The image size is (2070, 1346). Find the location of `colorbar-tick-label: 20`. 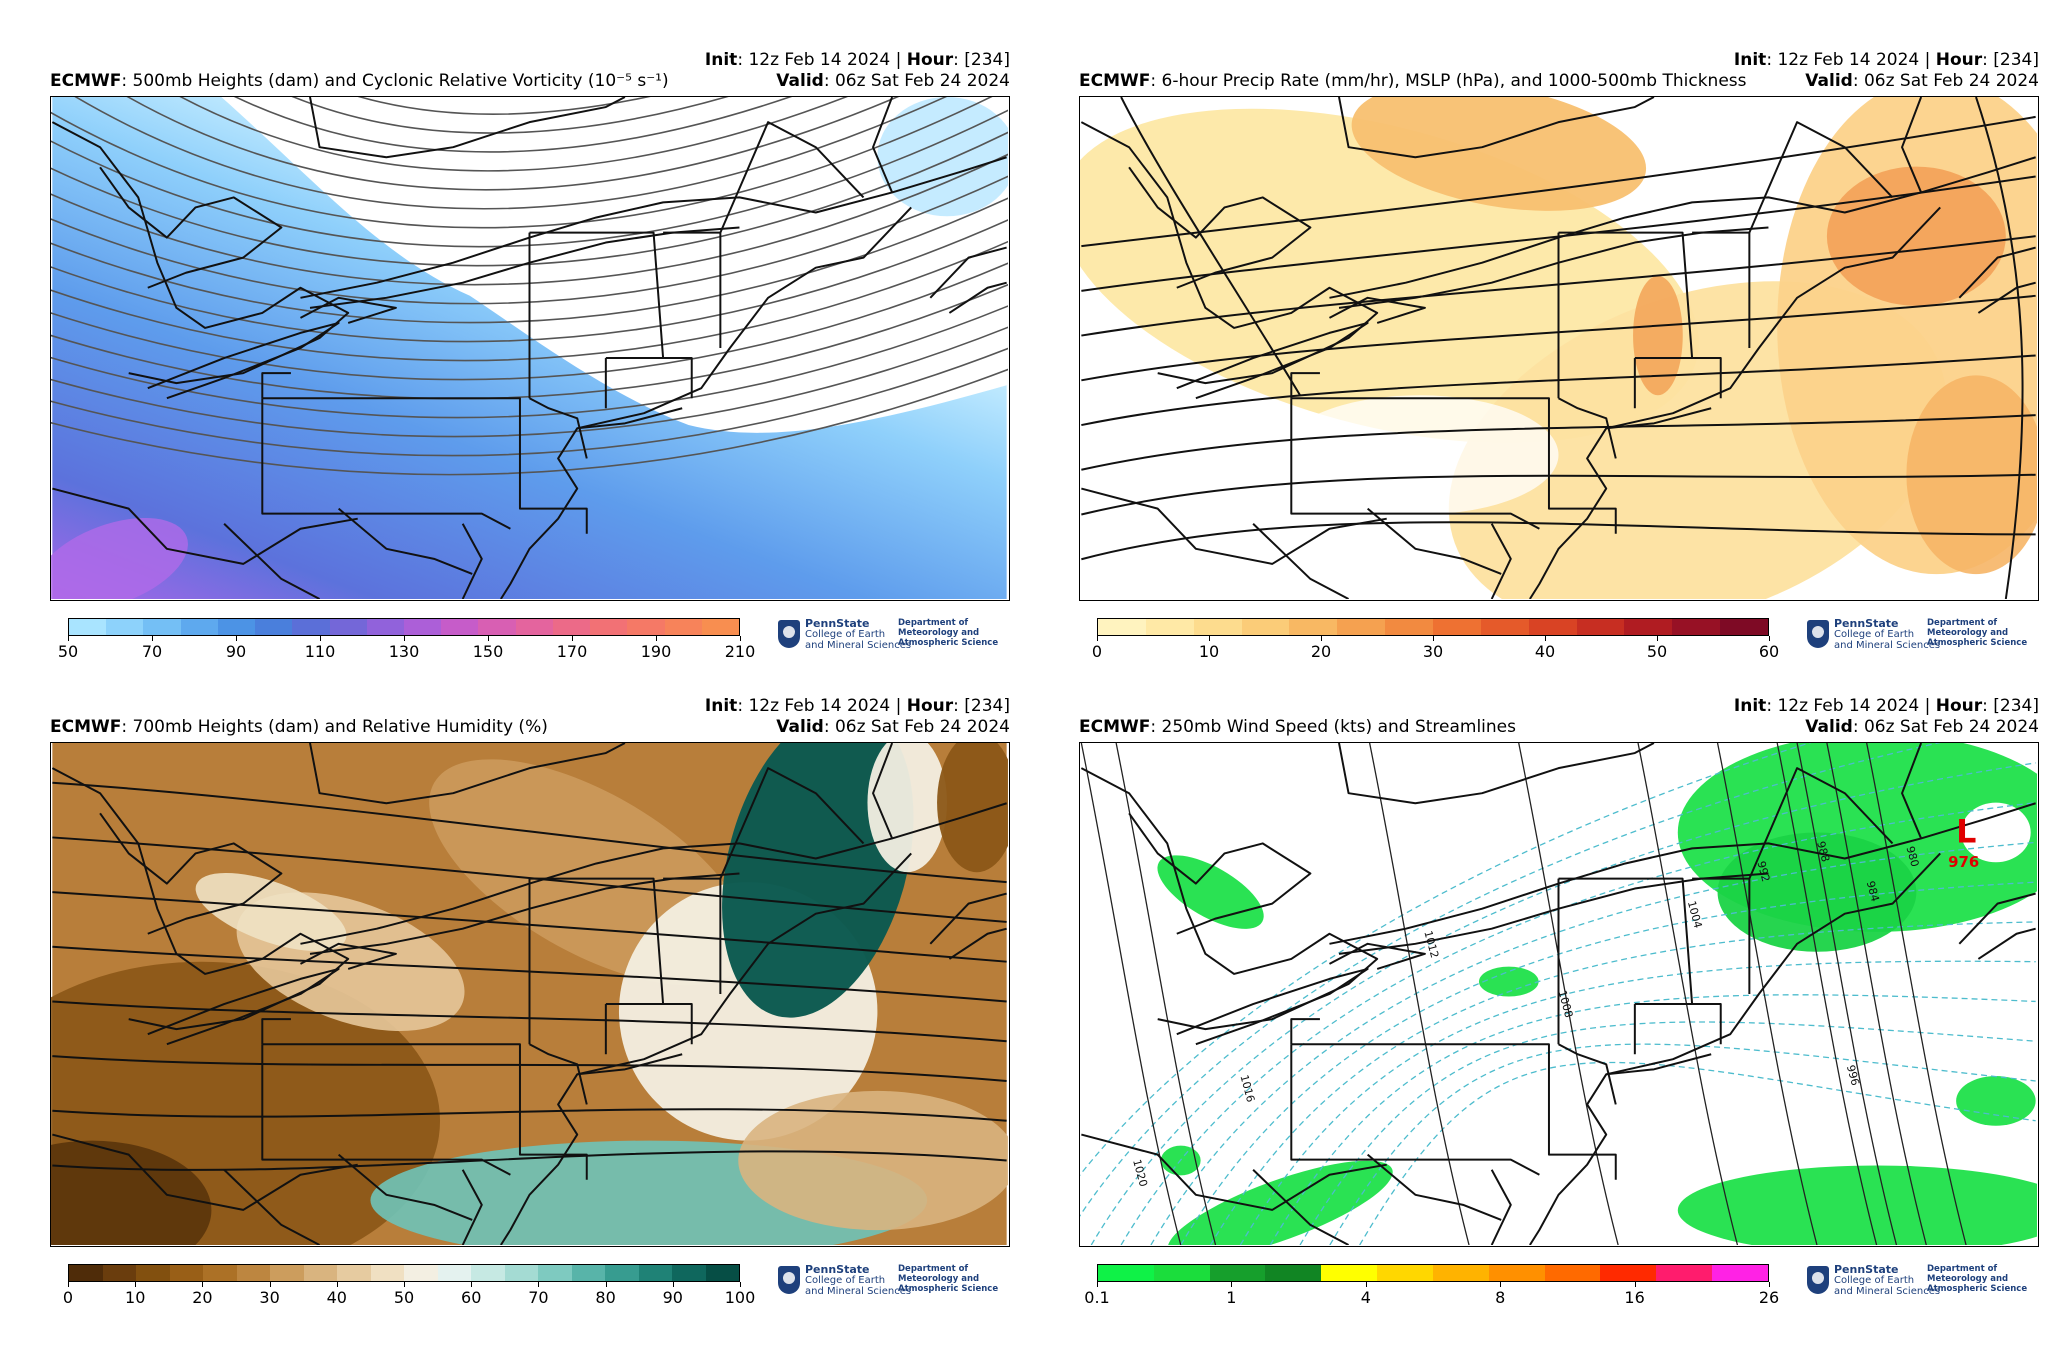

colorbar-tick-label: 20 is located at coordinates (1321, 651).